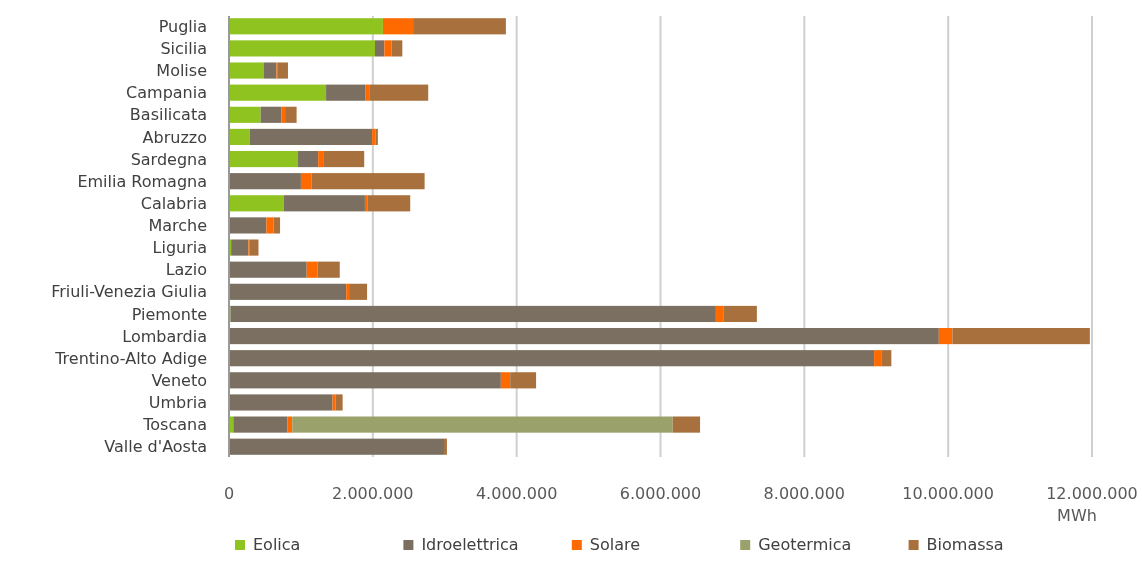  What do you see at coordinates (965, 544) in the screenshot?
I see `legend-label: Biomassa` at bounding box center [965, 544].